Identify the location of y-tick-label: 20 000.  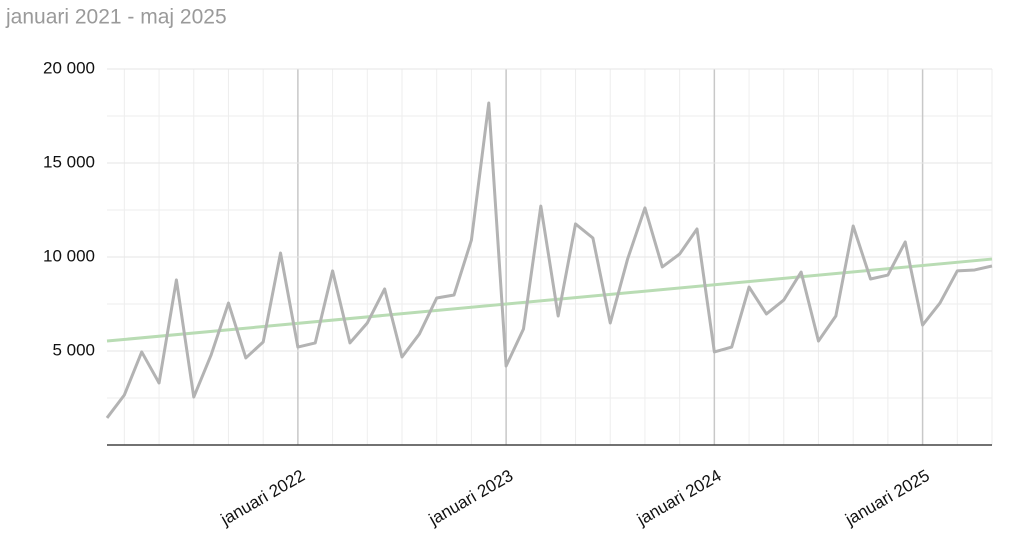
(69, 67).